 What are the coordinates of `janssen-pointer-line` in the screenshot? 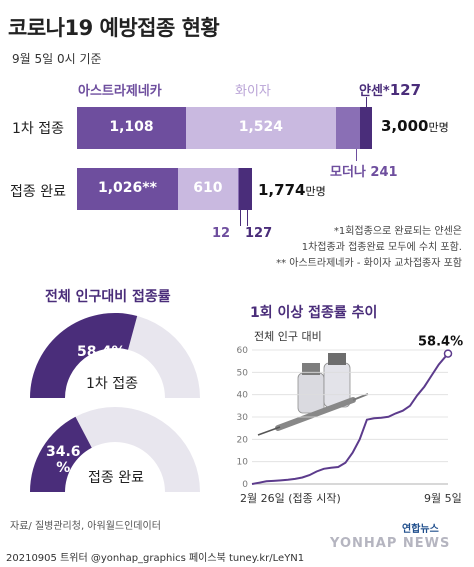 It's located at (366, 102).